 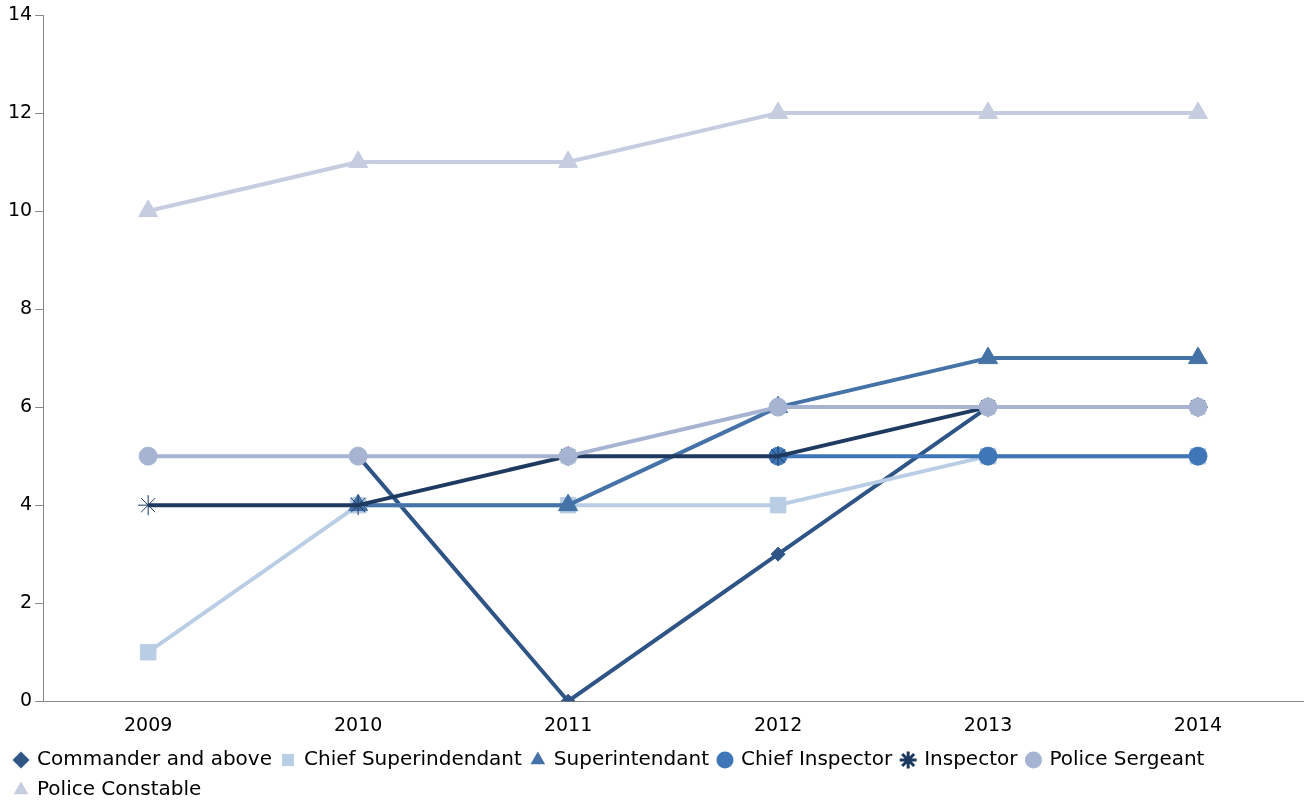 I want to click on legend-label: Chief Inspector, so click(x=816, y=758).